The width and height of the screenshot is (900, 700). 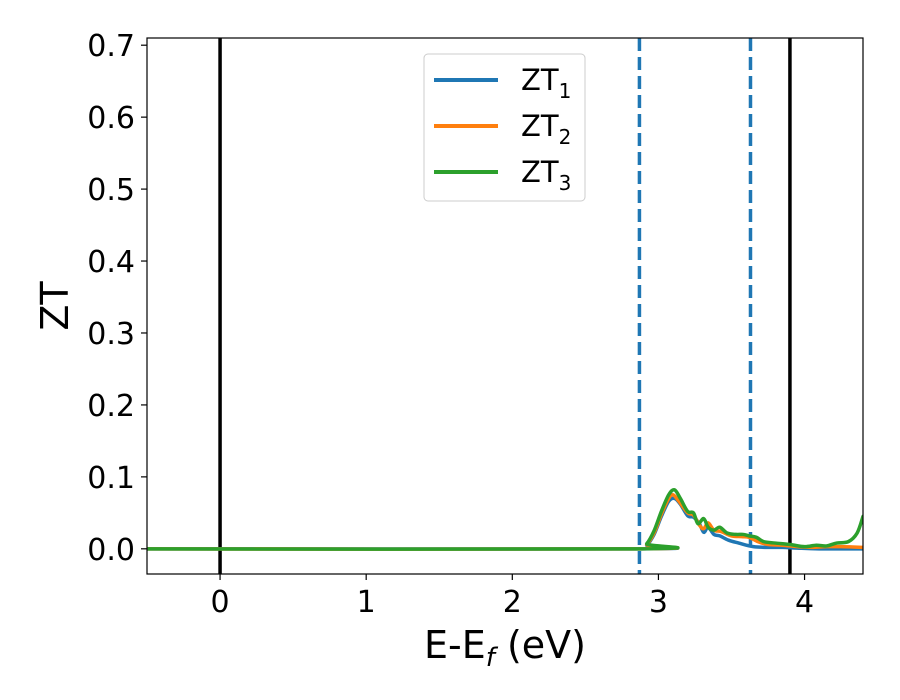 What do you see at coordinates (111, 46) in the screenshot?
I see `y-tick-label-7: 0.7` at bounding box center [111, 46].